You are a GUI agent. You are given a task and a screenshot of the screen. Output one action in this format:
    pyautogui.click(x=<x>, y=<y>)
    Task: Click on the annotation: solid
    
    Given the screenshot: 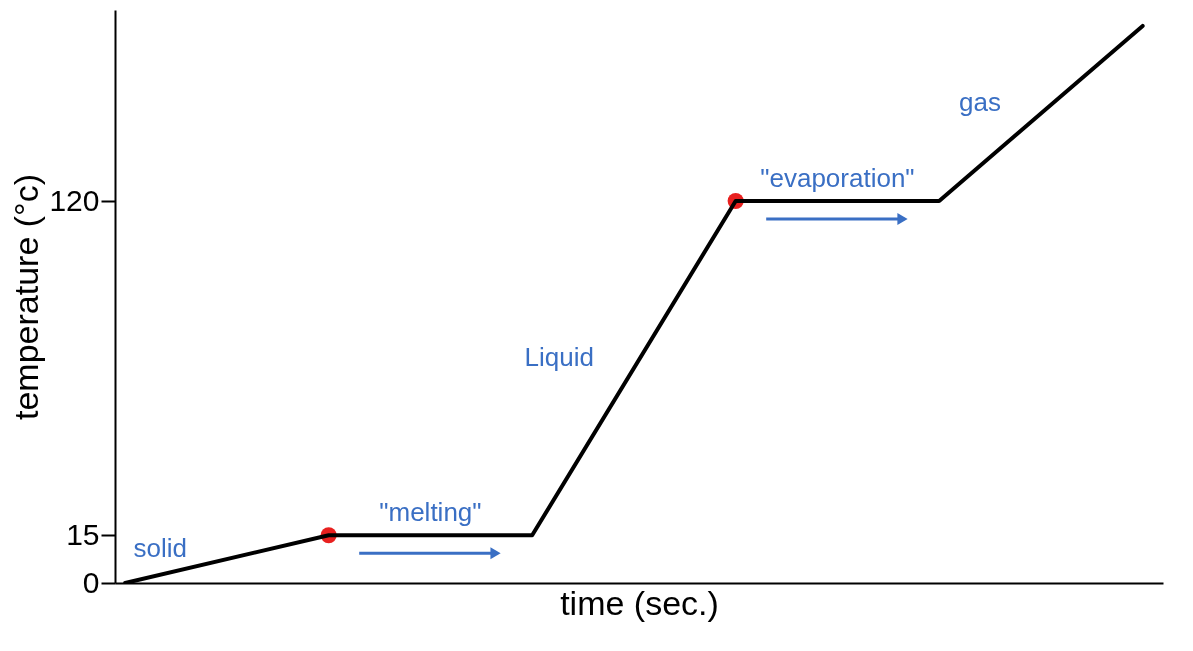 What is the action you would take?
    pyautogui.click(x=160, y=548)
    